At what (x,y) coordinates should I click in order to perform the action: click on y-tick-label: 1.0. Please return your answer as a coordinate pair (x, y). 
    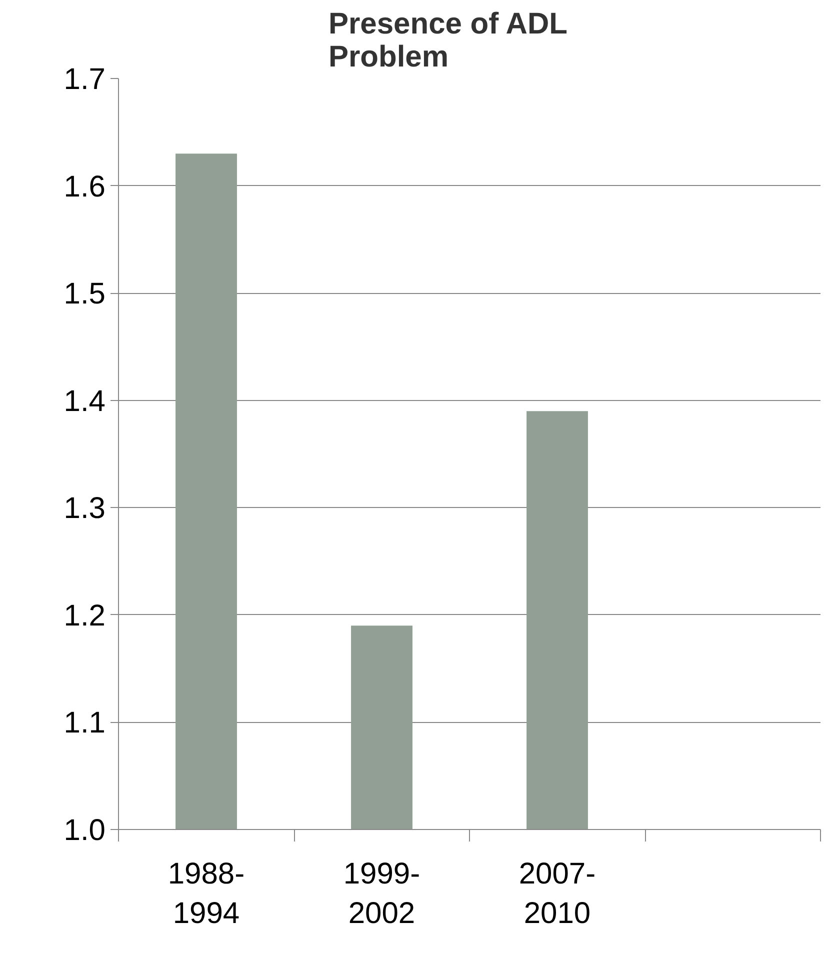
    Looking at the image, I should click on (85, 830).